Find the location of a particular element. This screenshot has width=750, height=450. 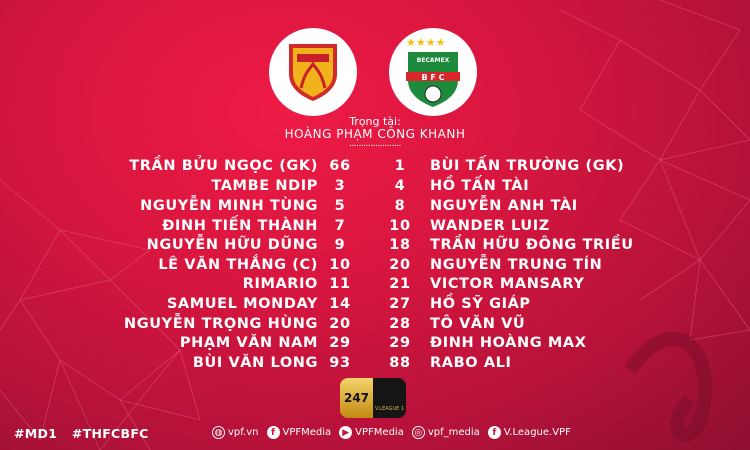

home-team-crest is located at coordinates (313, 72).